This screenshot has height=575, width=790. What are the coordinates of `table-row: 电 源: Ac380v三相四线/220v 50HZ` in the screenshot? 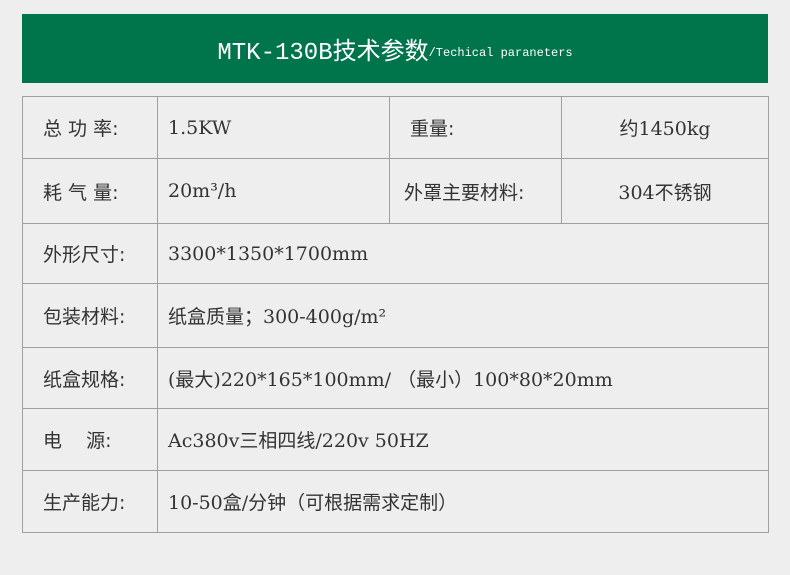 It's located at (395, 439).